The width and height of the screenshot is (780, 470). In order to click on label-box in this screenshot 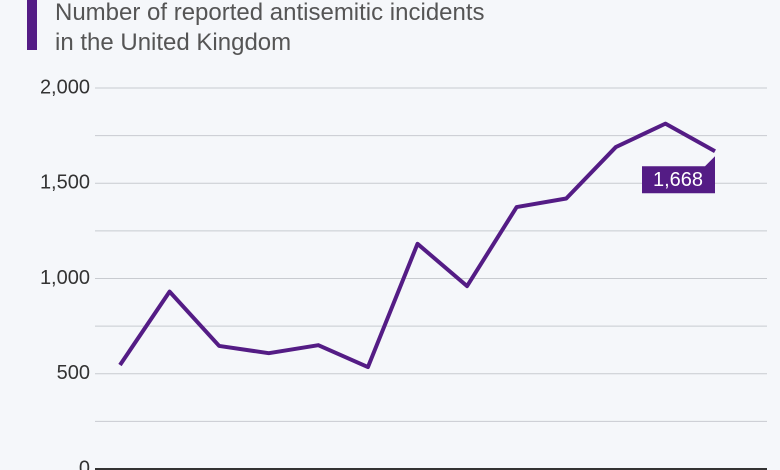, I will do `click(678, 175)`.